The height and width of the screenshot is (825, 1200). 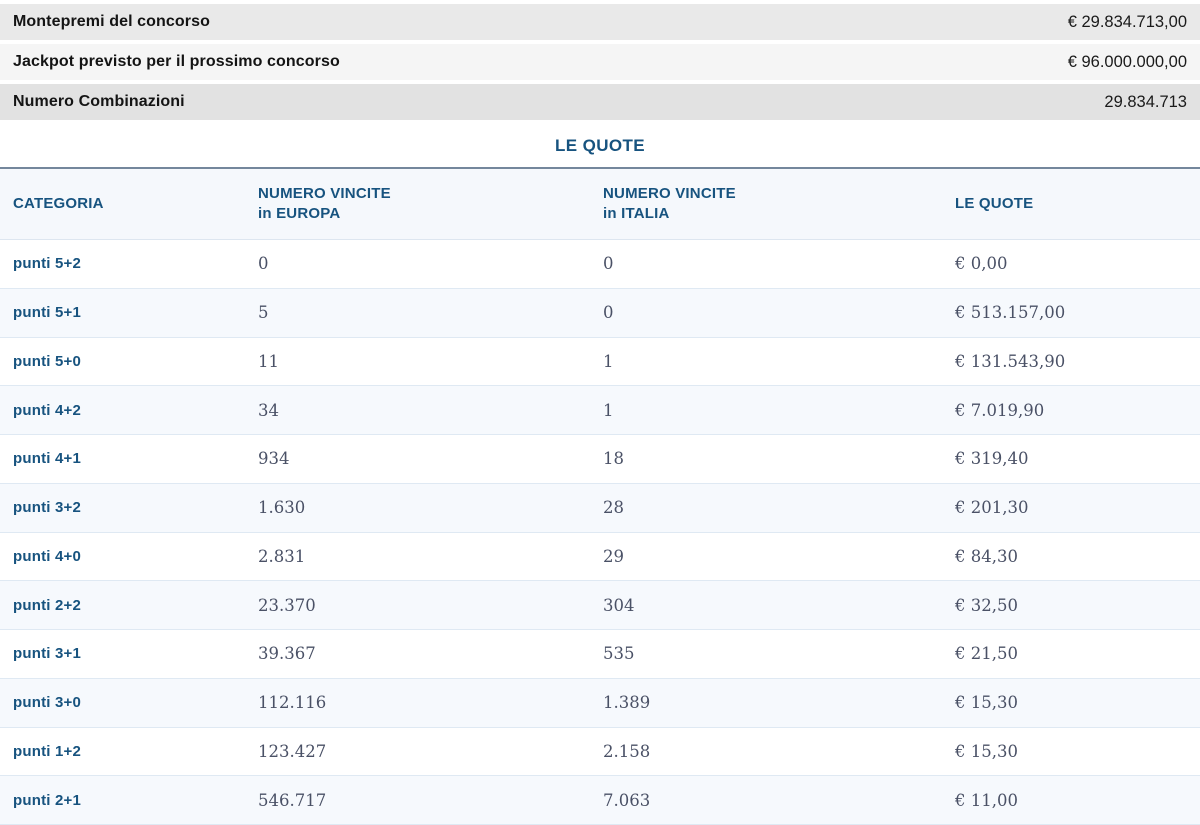 What do you see at coordinates (600, 605) in the screenshot?
I see `table-row: punti 2+2 23.370 304 € 32,50` at bounding box center [600, 605].